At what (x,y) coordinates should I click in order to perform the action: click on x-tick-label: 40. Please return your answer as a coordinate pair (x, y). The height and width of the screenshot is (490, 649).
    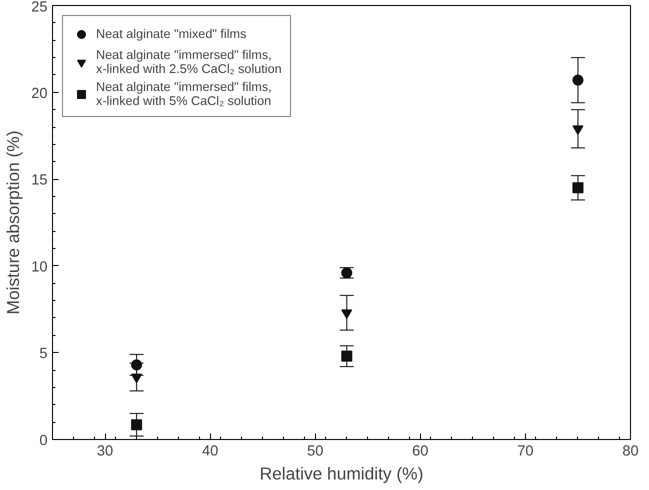
    Looking at the image, I should click on (210, 452).